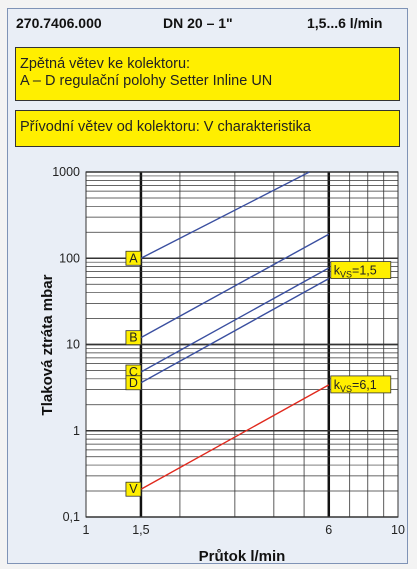 The image size is (417, 569). I want to click on series-markers: A B CD V, so click(133, 373).